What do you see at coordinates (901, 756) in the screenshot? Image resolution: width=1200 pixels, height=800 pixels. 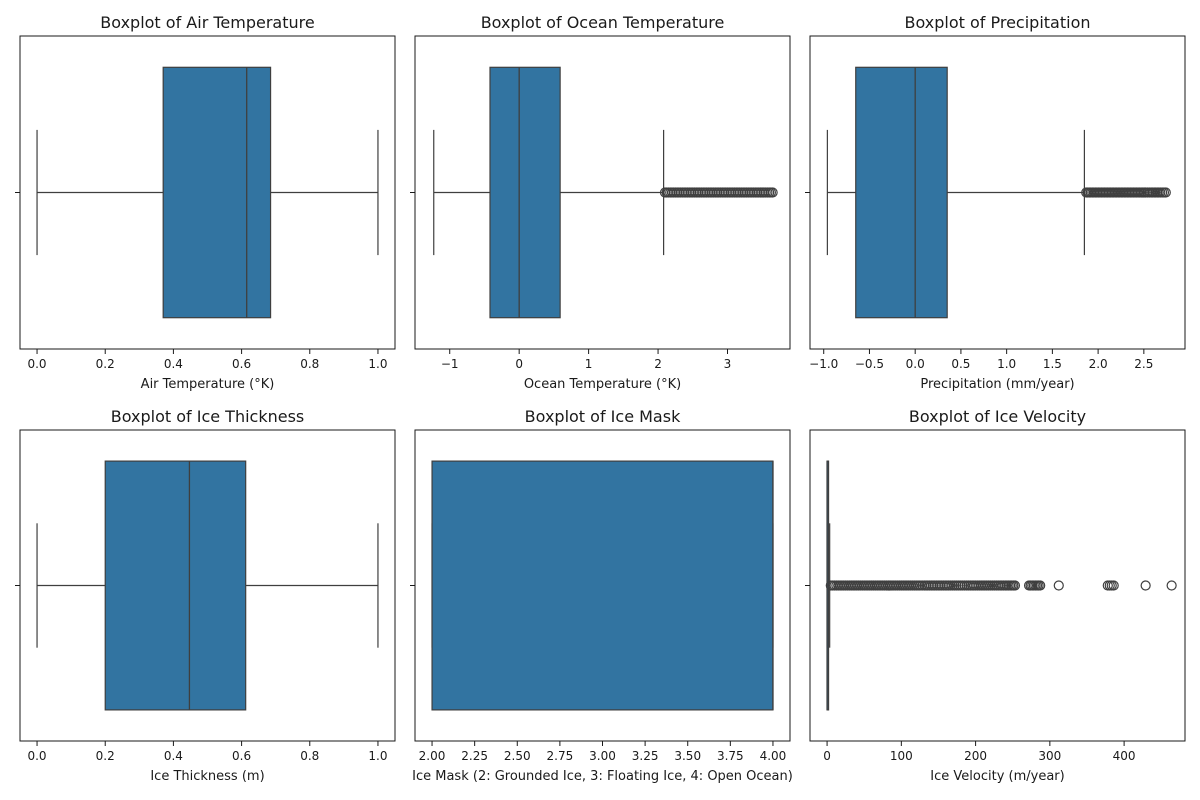 I see `x-tick-label: 100` at bounding box center [901, 756].